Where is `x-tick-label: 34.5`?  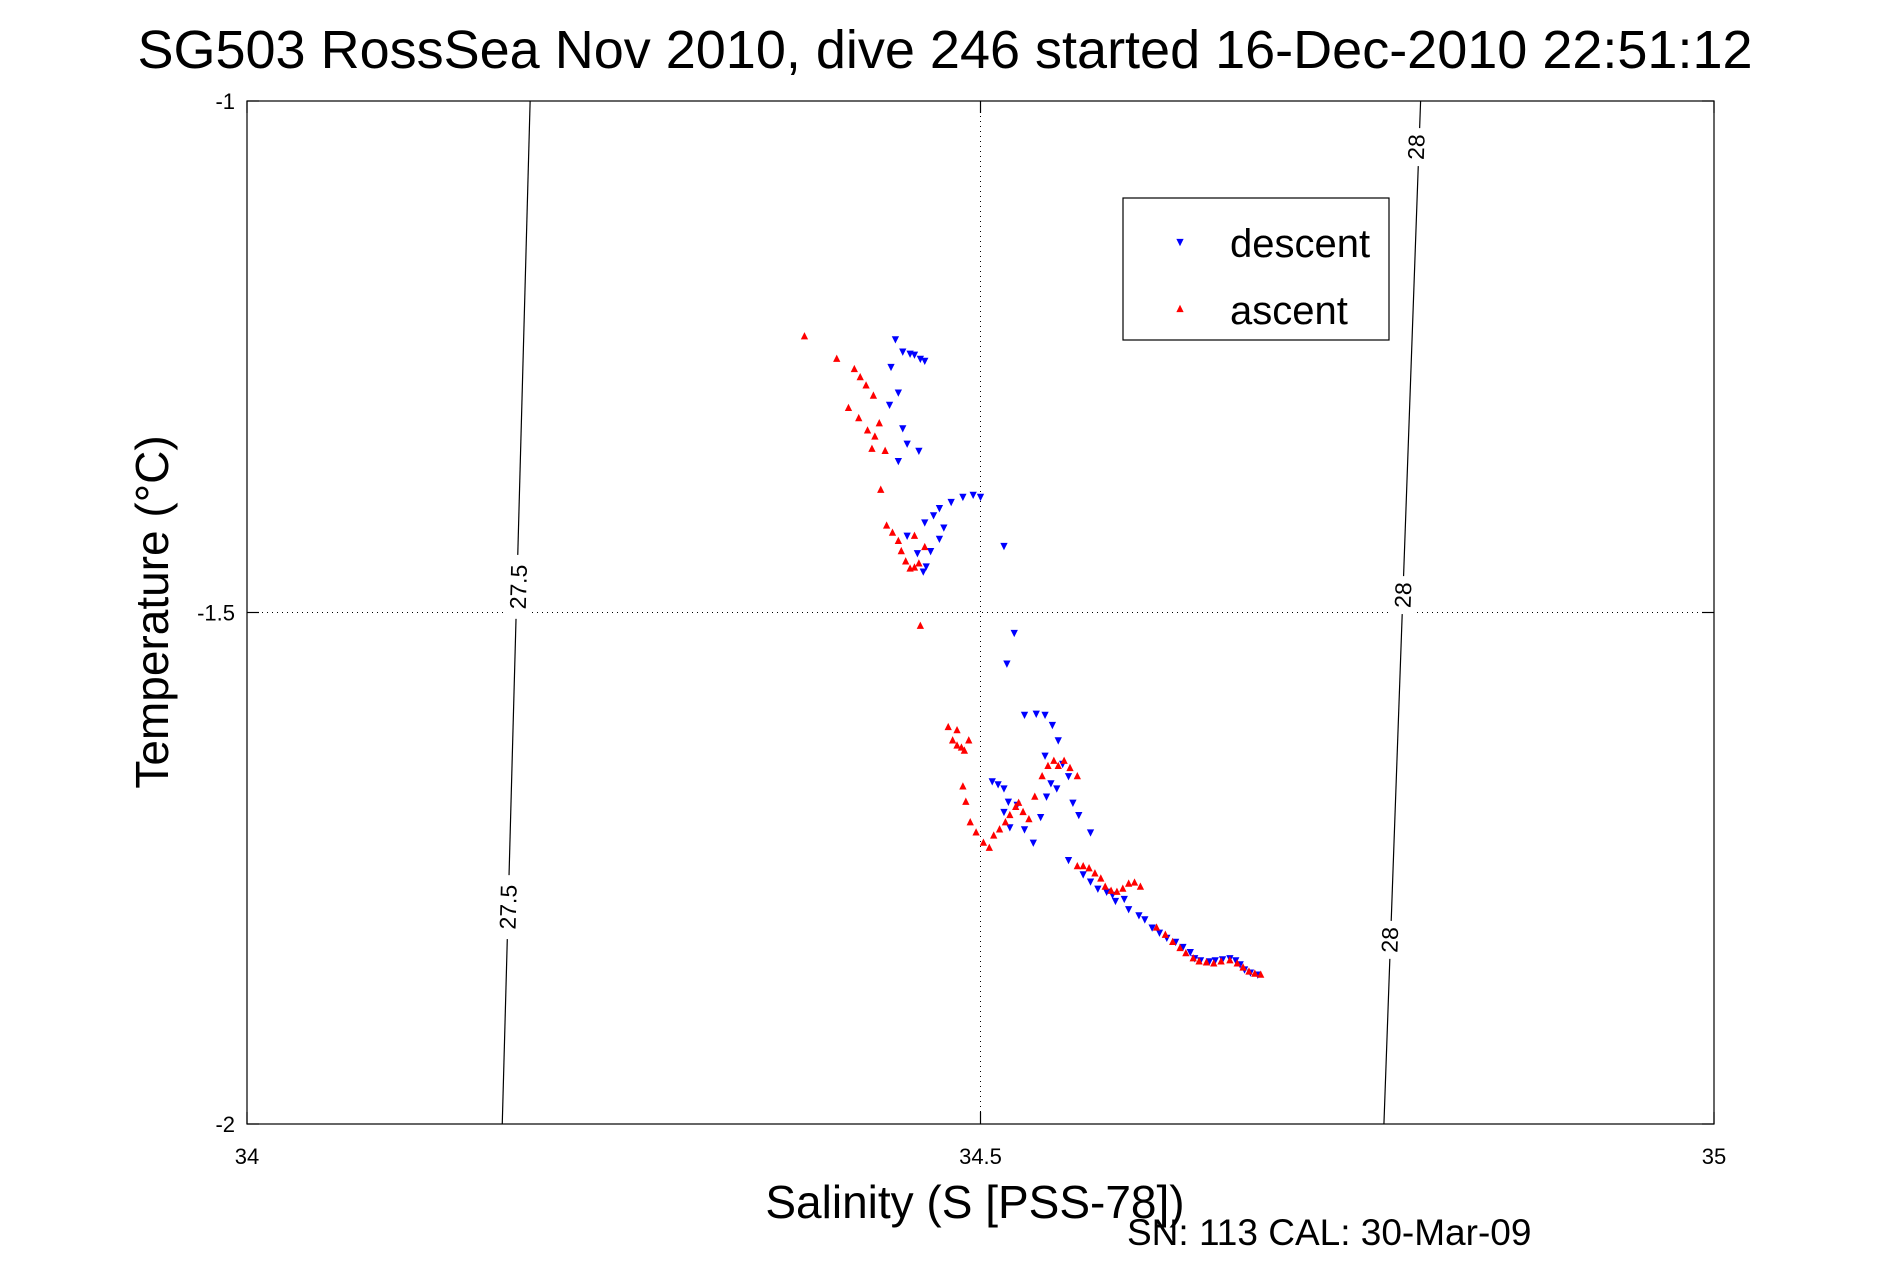 x-tick-label: 34.5 is located at coordinates (980, 1156).